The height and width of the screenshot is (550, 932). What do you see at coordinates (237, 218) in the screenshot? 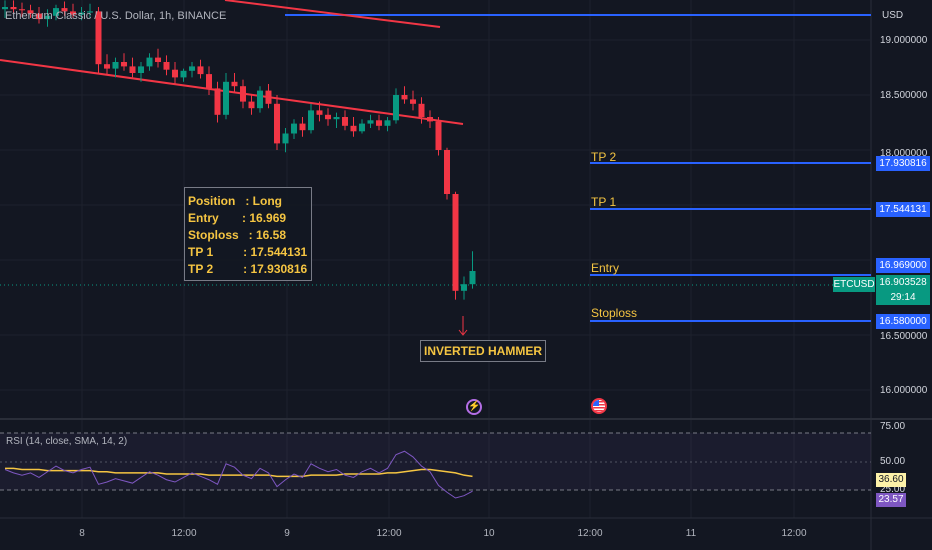
I see `entry-row: Entry : 16.969` at bounding box center [237, 218].